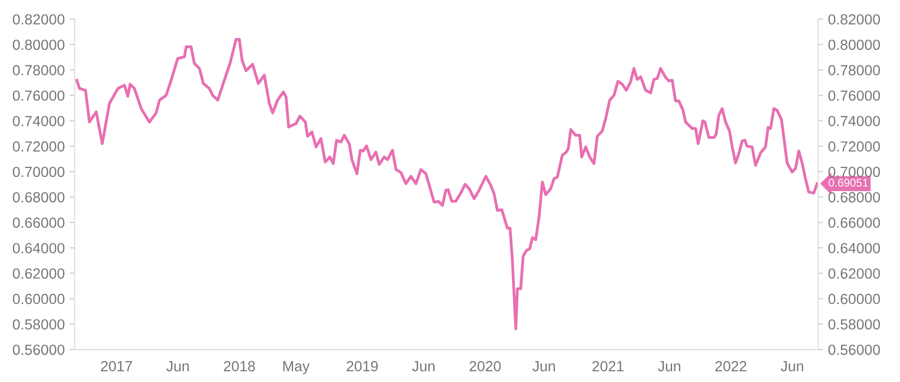  I want to click on y2-tick-label: 0.76000, so click(854, 95).